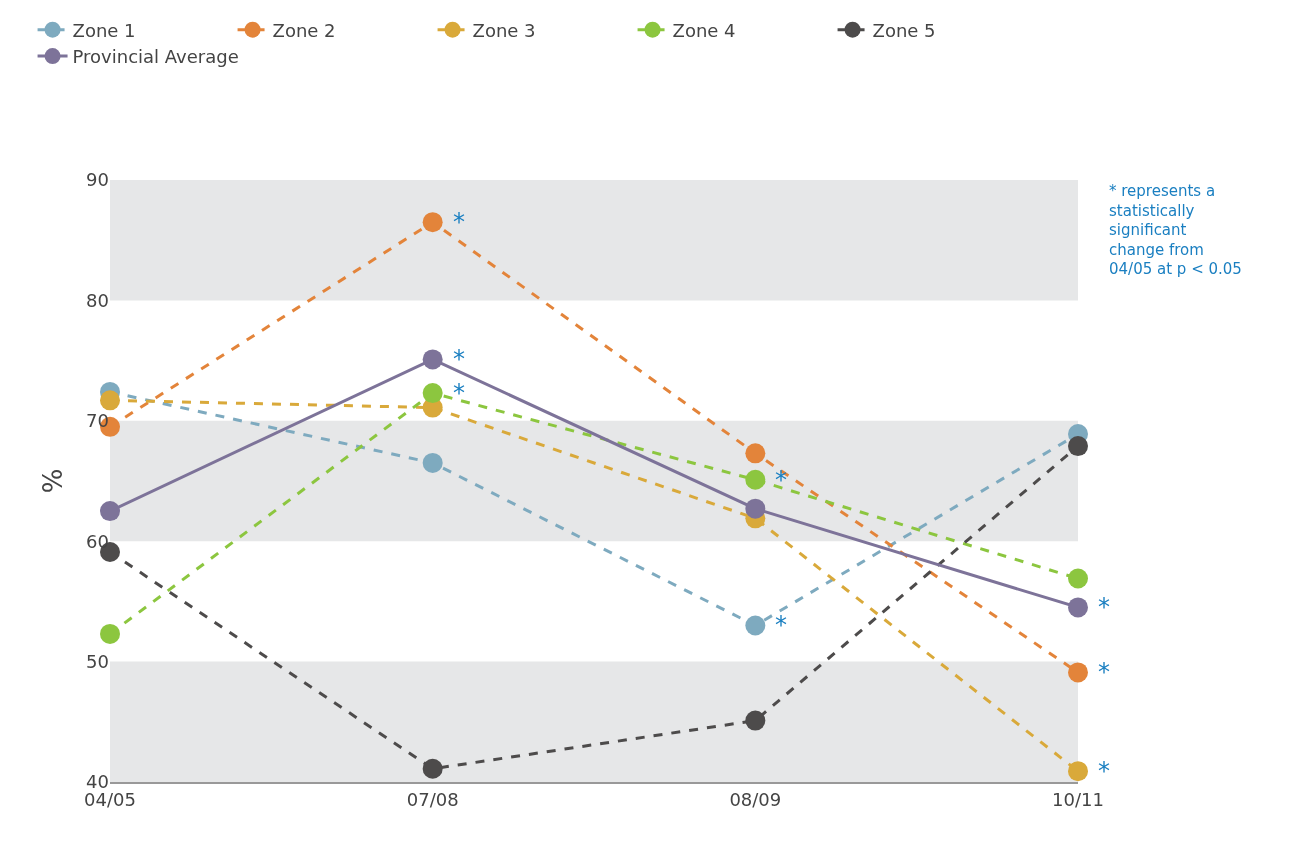 This screenshot has width=1298, height=842. I want to click on y-tick-label: 80, so click(97, 300).